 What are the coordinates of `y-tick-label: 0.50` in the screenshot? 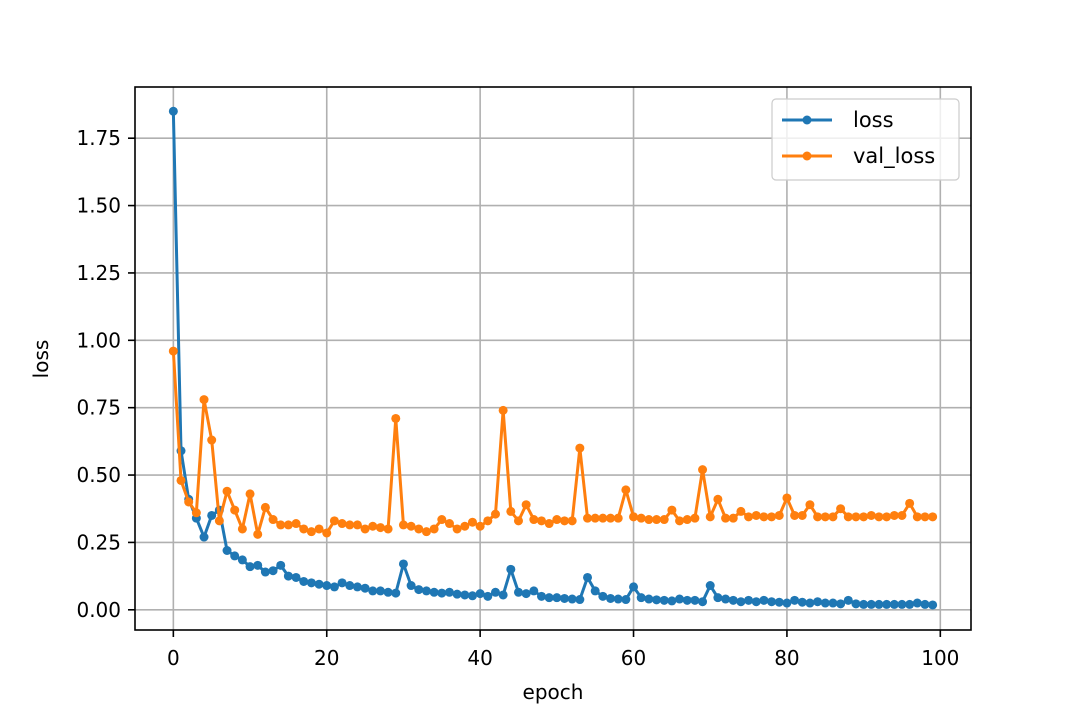 It's located at (98, 475).